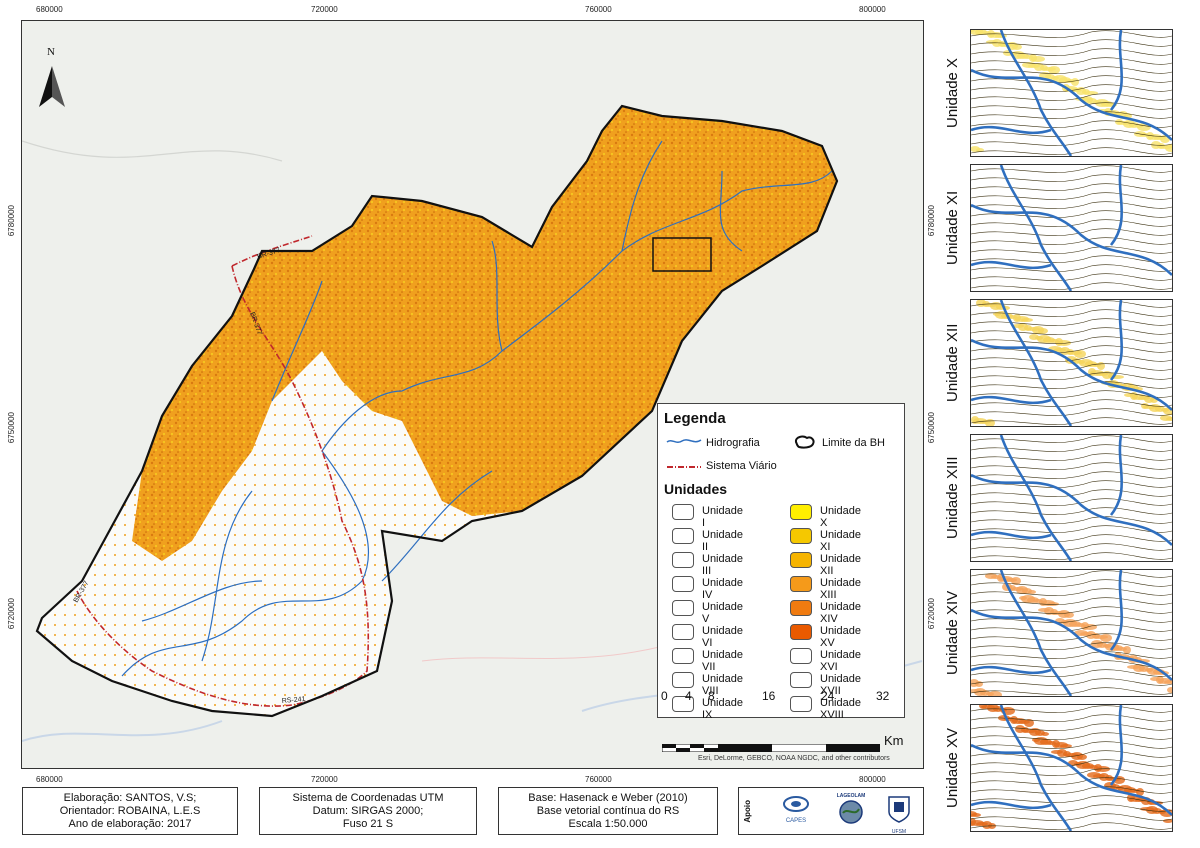  I want to click on unit-label: Unidade XVII, so click(840, 685).